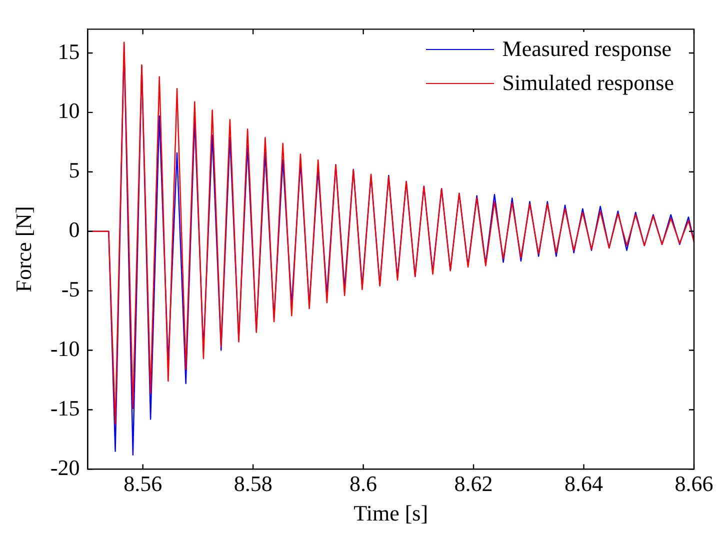 This screenshot has width=728, height=536. What do you see at coordinates (65, 467) in the screenshot?
I see `y-tick-label: -20` at bounding box center [65, 467].